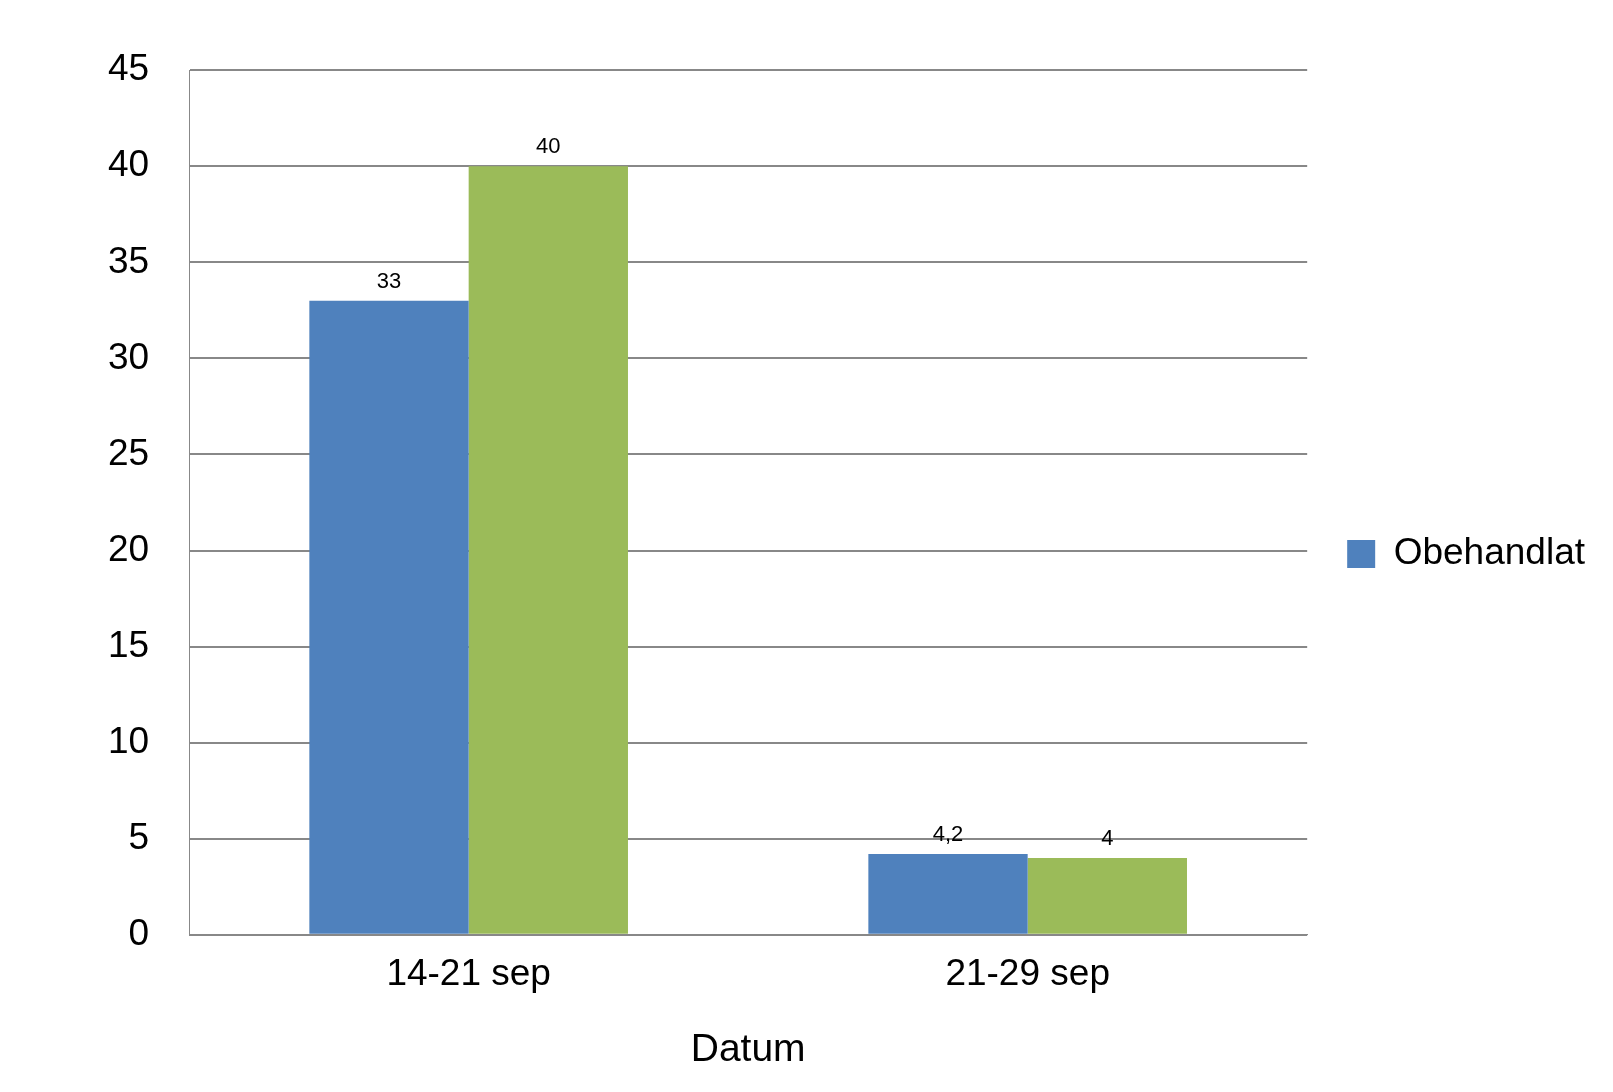 Image resolution: width=1613 pixels, height=1092 pixels. I want to click on x-tick-label: 21-29 sep, so click(1027, 973).